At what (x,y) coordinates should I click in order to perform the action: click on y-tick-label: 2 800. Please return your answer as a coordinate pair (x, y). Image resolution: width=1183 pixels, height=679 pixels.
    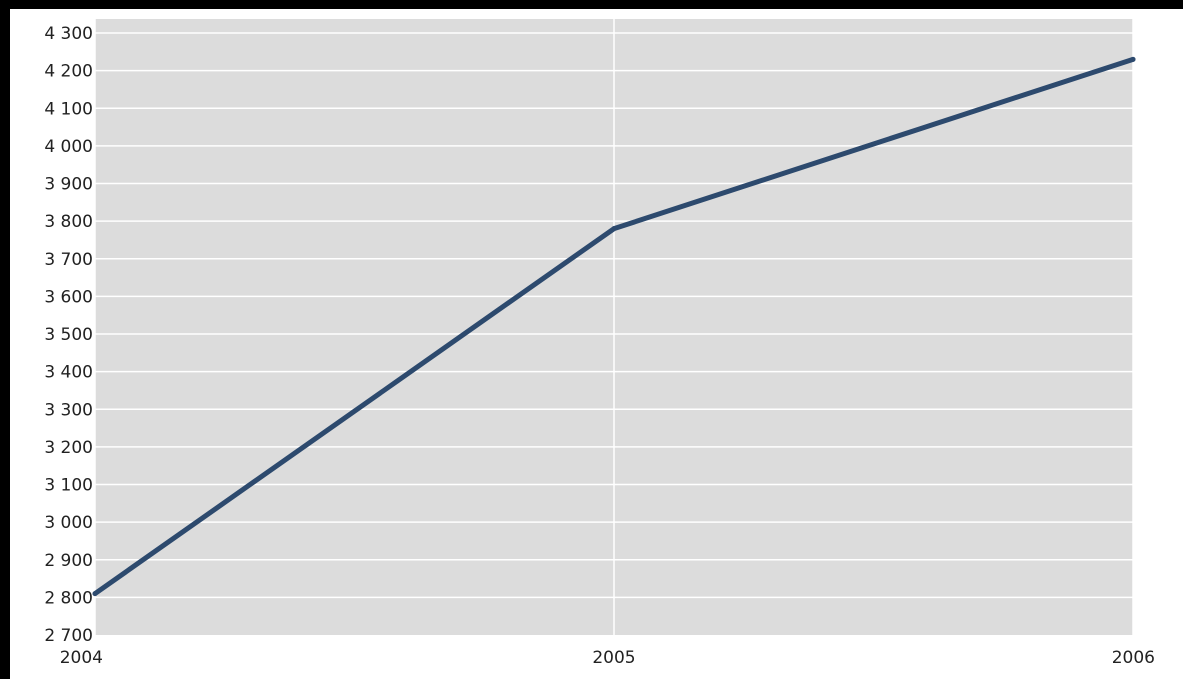
    Looking at the image, I should click on (68, 598).